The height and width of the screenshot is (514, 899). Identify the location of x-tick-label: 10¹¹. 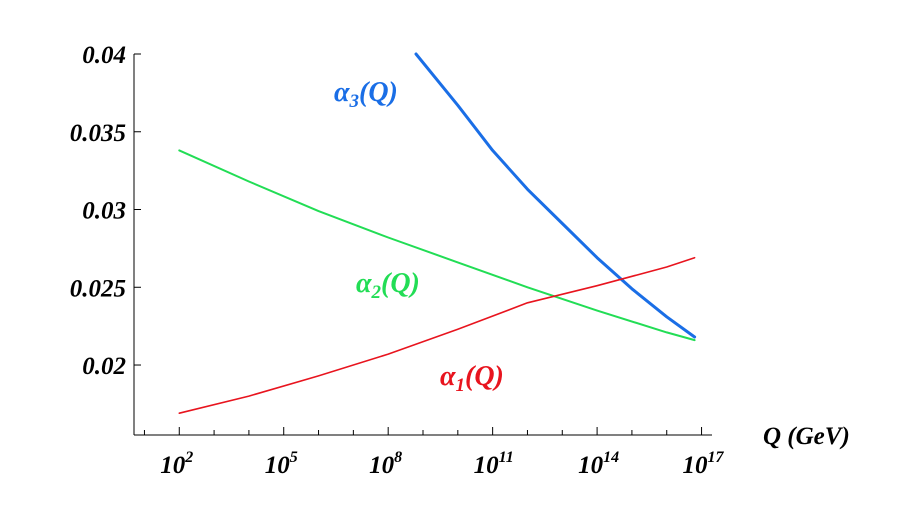
(494, 464).